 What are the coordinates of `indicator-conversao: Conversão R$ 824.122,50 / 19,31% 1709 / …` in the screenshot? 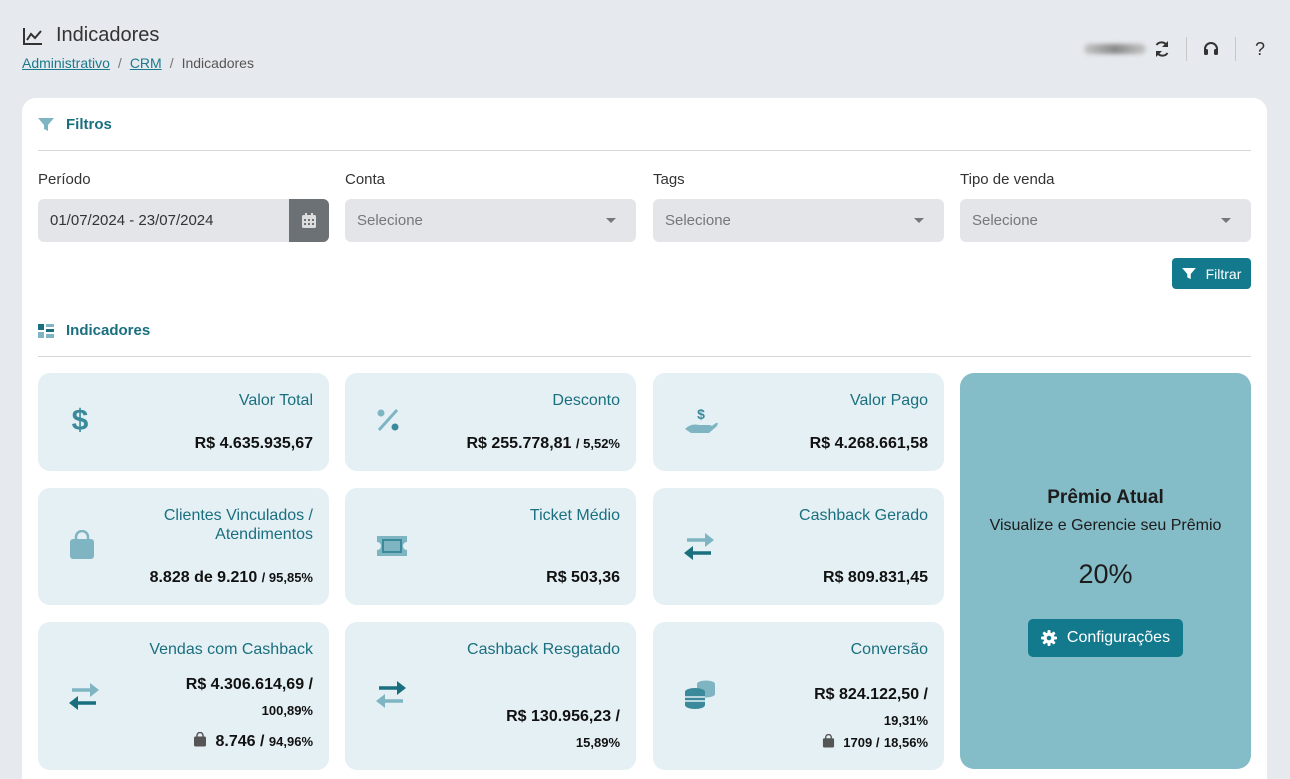 It's located at (798, 696).